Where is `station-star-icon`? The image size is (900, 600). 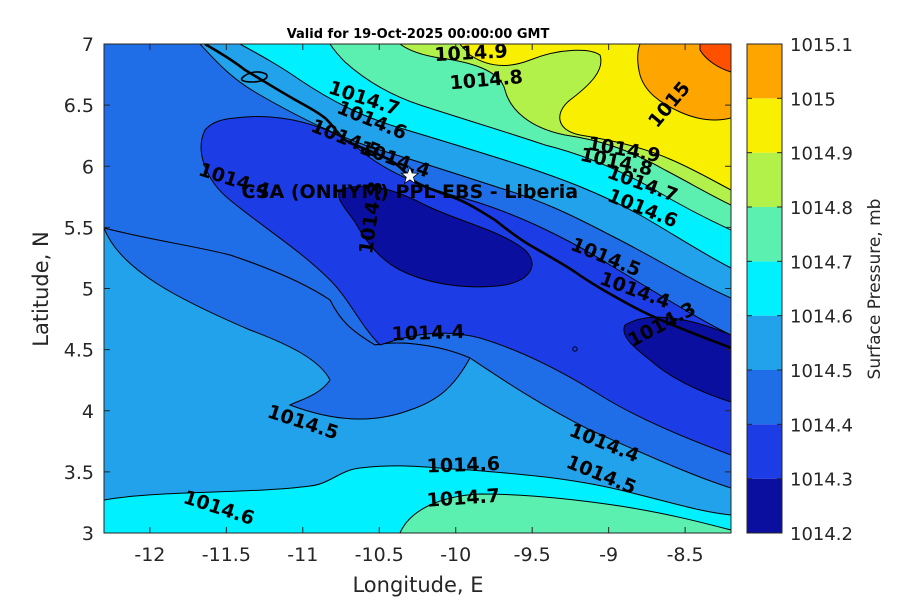
station-star-icon is located at coordinates (410, 175).